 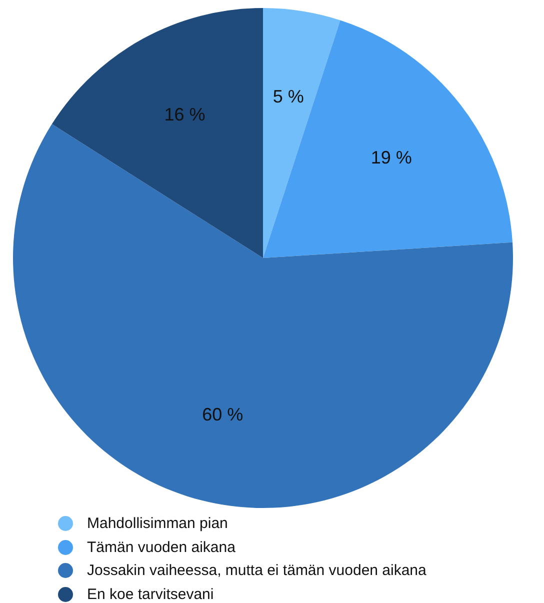 I want to click on legend-label: Mahdollisimman pian, so click(x=157, y=523).